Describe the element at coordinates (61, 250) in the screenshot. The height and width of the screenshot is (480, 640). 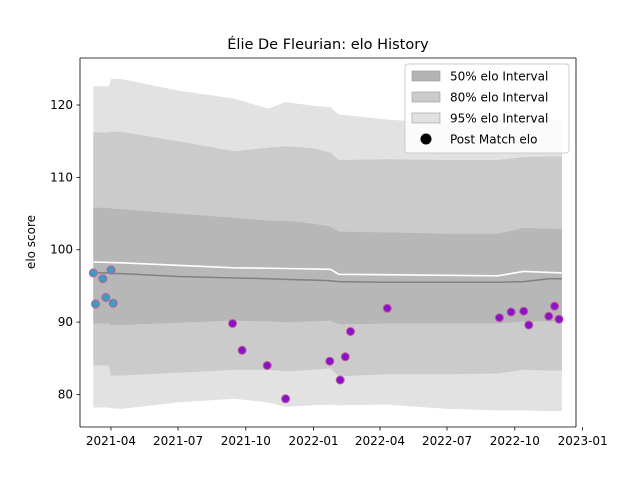
I see `y-tick-label-100: 100` at that location.